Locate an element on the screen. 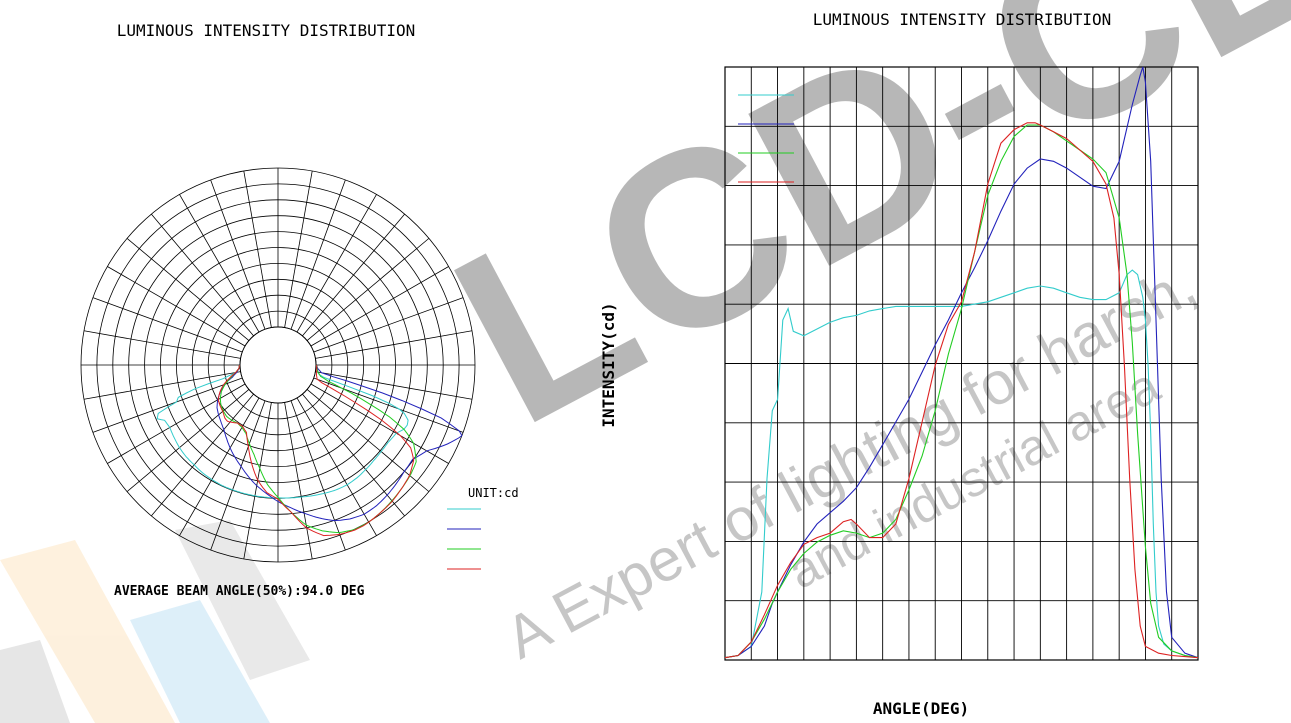 Image resolution: width=1291 pixels, height=723 pixels. cartesian-legend is located at coordinates (766, 138).